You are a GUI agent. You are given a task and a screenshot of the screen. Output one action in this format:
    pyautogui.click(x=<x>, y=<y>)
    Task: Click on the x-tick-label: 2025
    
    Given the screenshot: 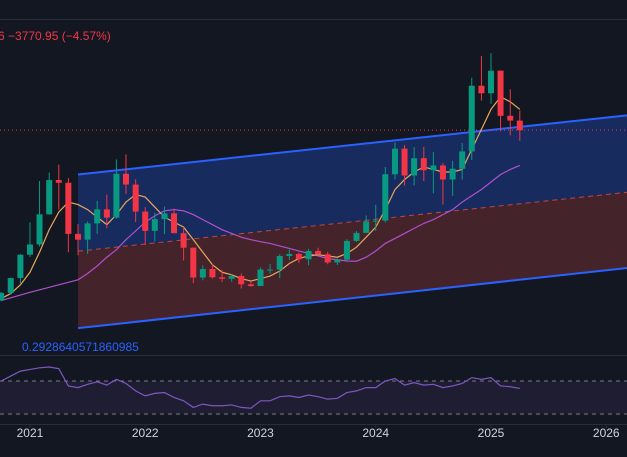 What is the action you would take?
    pyautogui.click(x=491, y=433)
    